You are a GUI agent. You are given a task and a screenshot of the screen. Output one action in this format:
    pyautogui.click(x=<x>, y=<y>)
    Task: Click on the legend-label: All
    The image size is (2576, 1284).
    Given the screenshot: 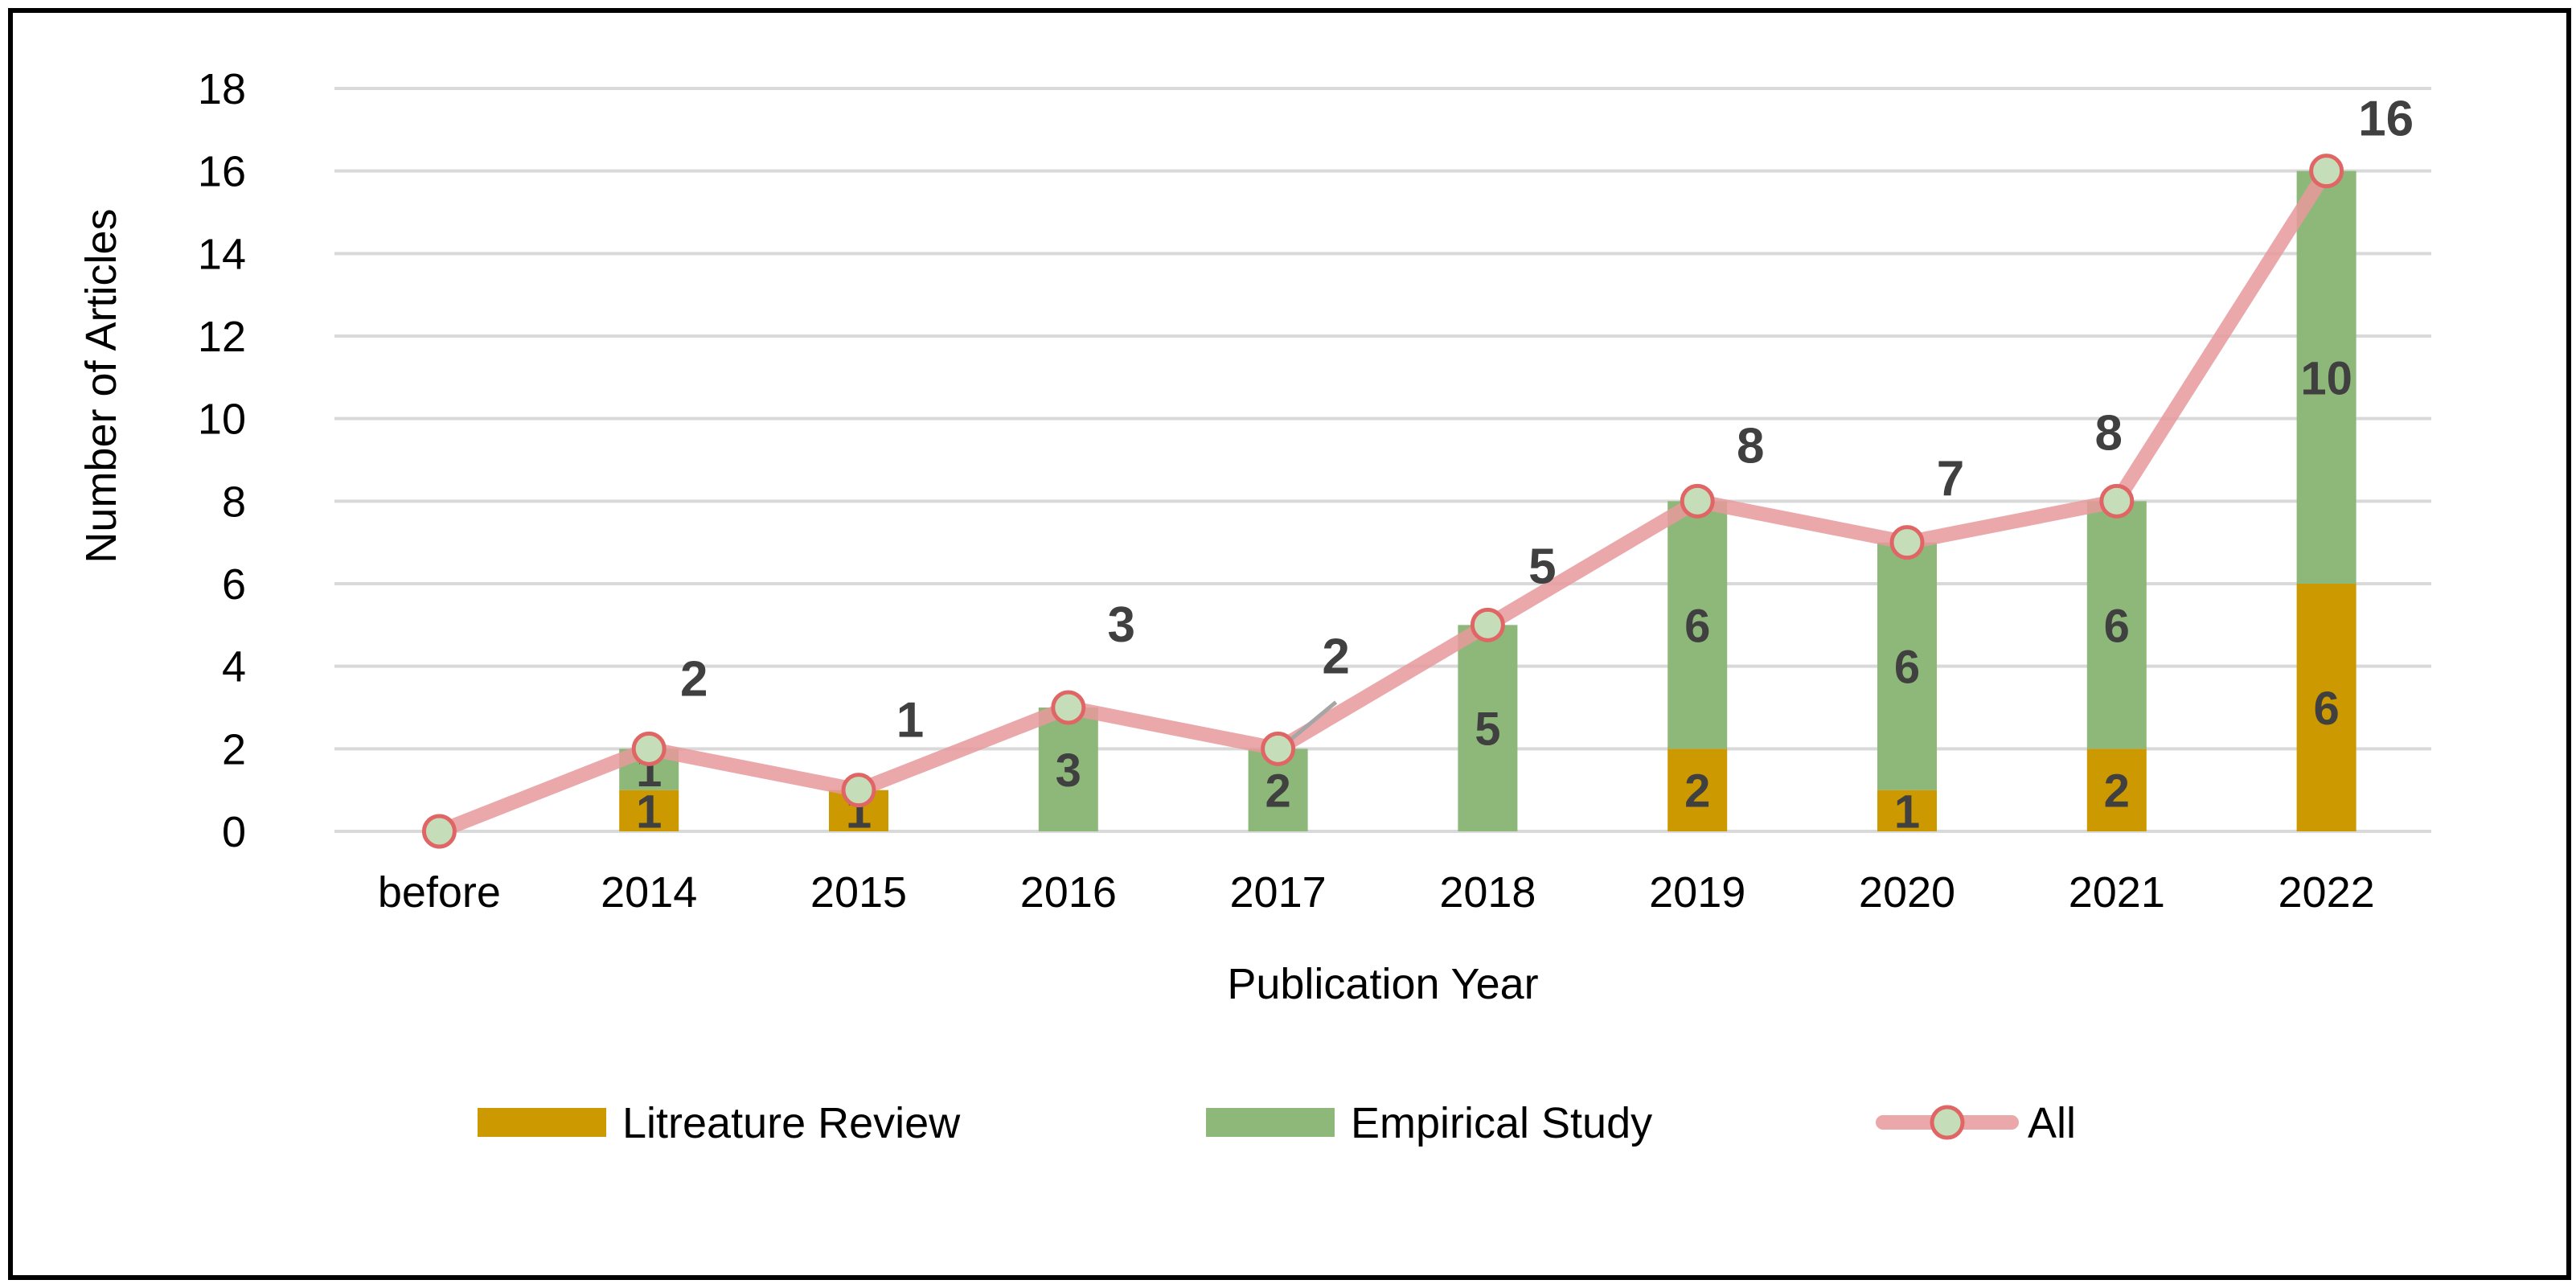 What is the action you would take?
    pyautogui.click(x=2052, y=1123)
    